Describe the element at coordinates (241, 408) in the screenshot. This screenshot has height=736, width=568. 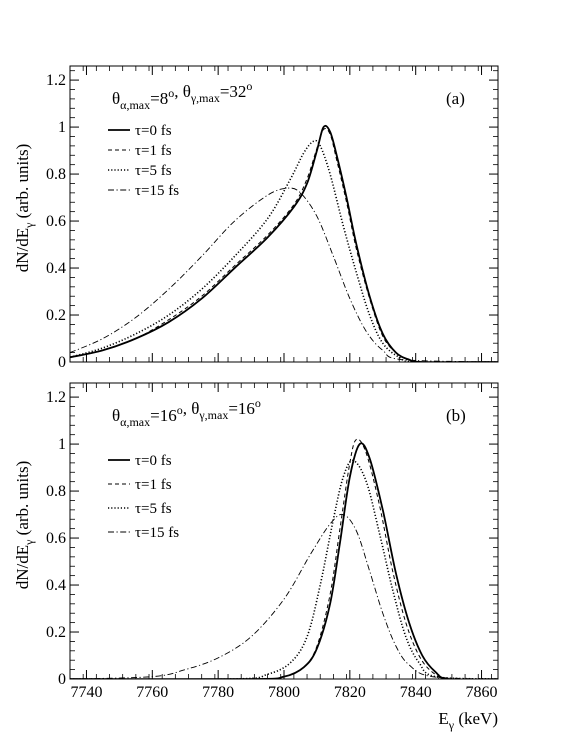
I see `theta-gamma-value: =16` at that location.